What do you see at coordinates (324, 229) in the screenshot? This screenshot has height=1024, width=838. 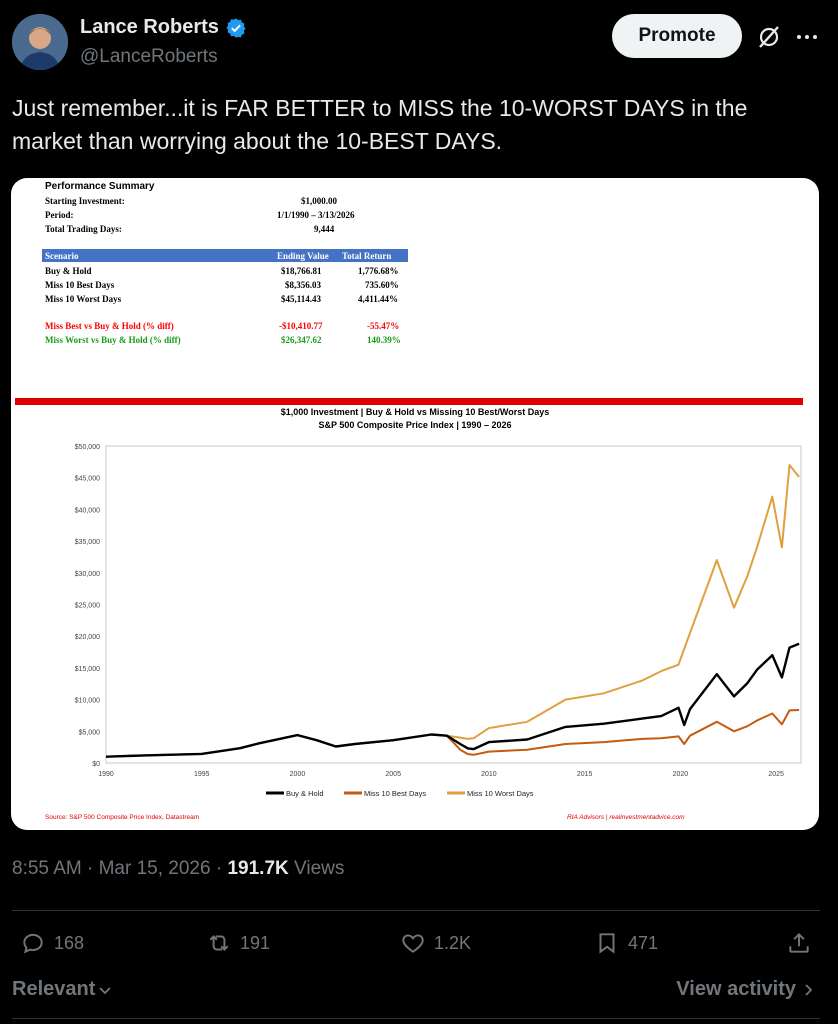 I see `summary-value: 9,444` at bounding box center [324, 229].